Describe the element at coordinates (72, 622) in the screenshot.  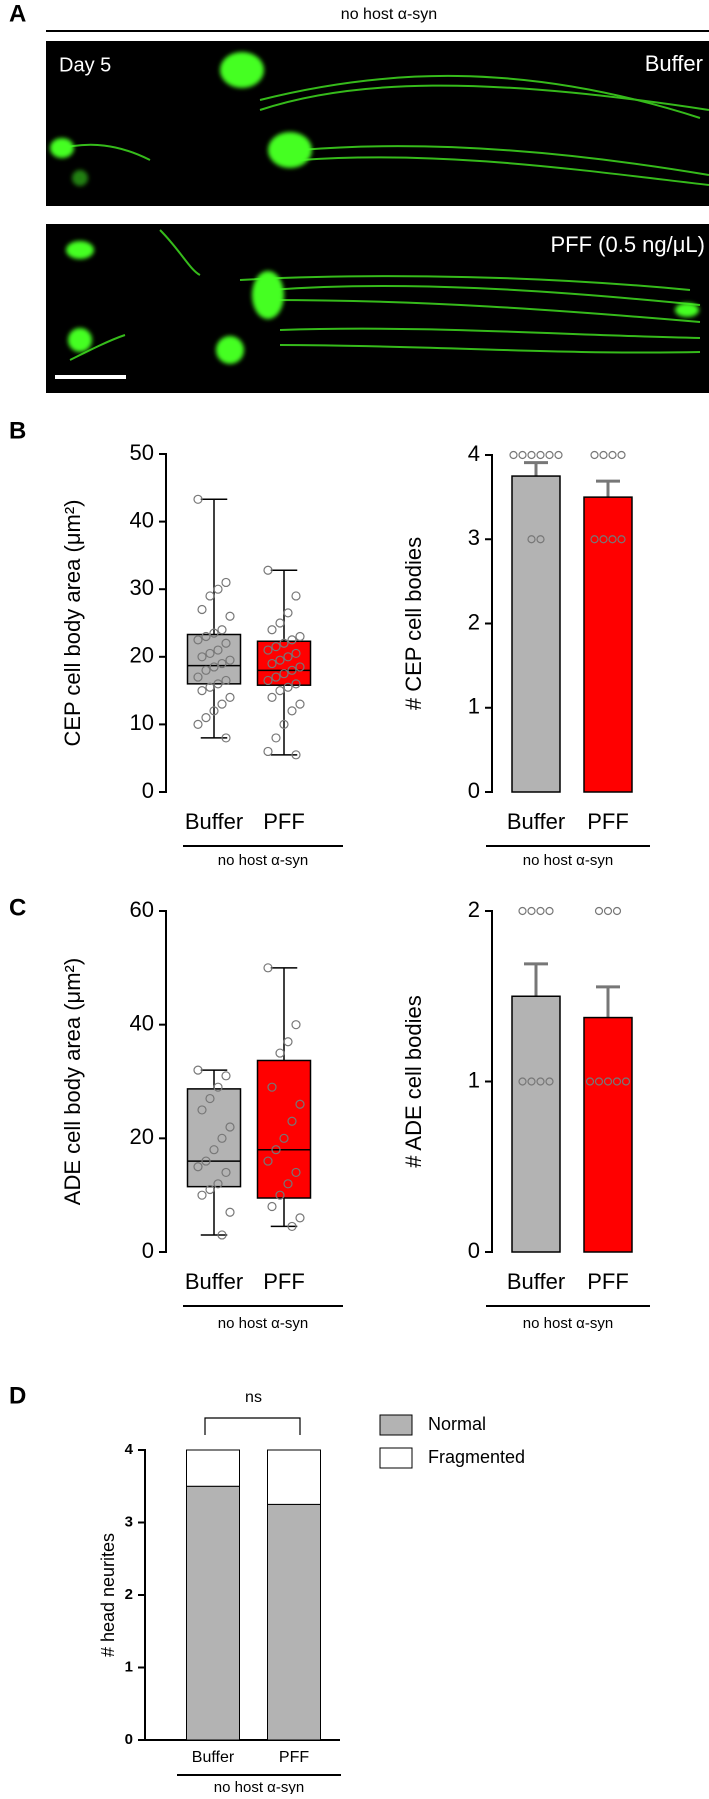
I see `y-axis-title: CEP cell body area (μm²)` at that location.